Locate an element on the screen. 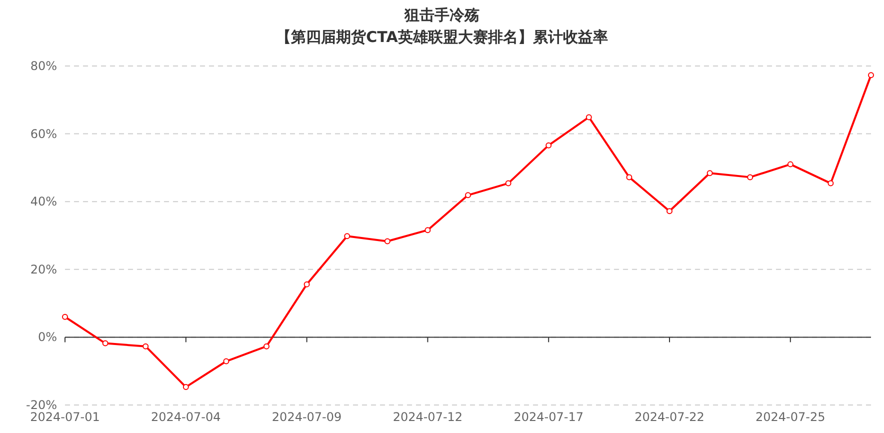  y-tick-label: 80% is located at coordinates (43, 66).